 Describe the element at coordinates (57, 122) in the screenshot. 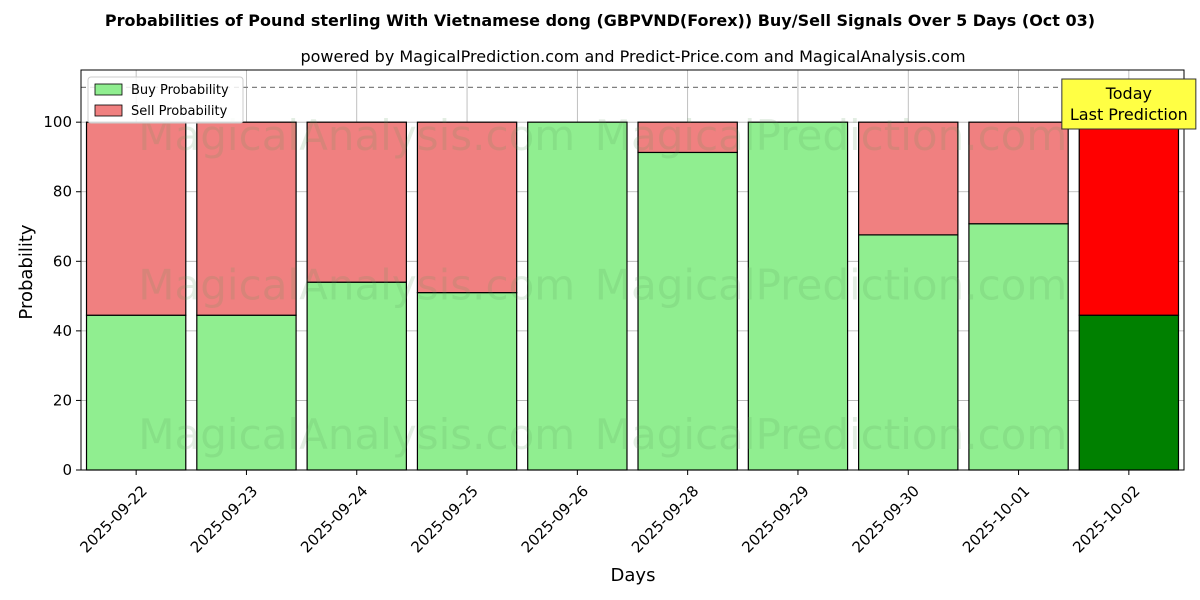

I see `y-tick-label: 100` at that location.